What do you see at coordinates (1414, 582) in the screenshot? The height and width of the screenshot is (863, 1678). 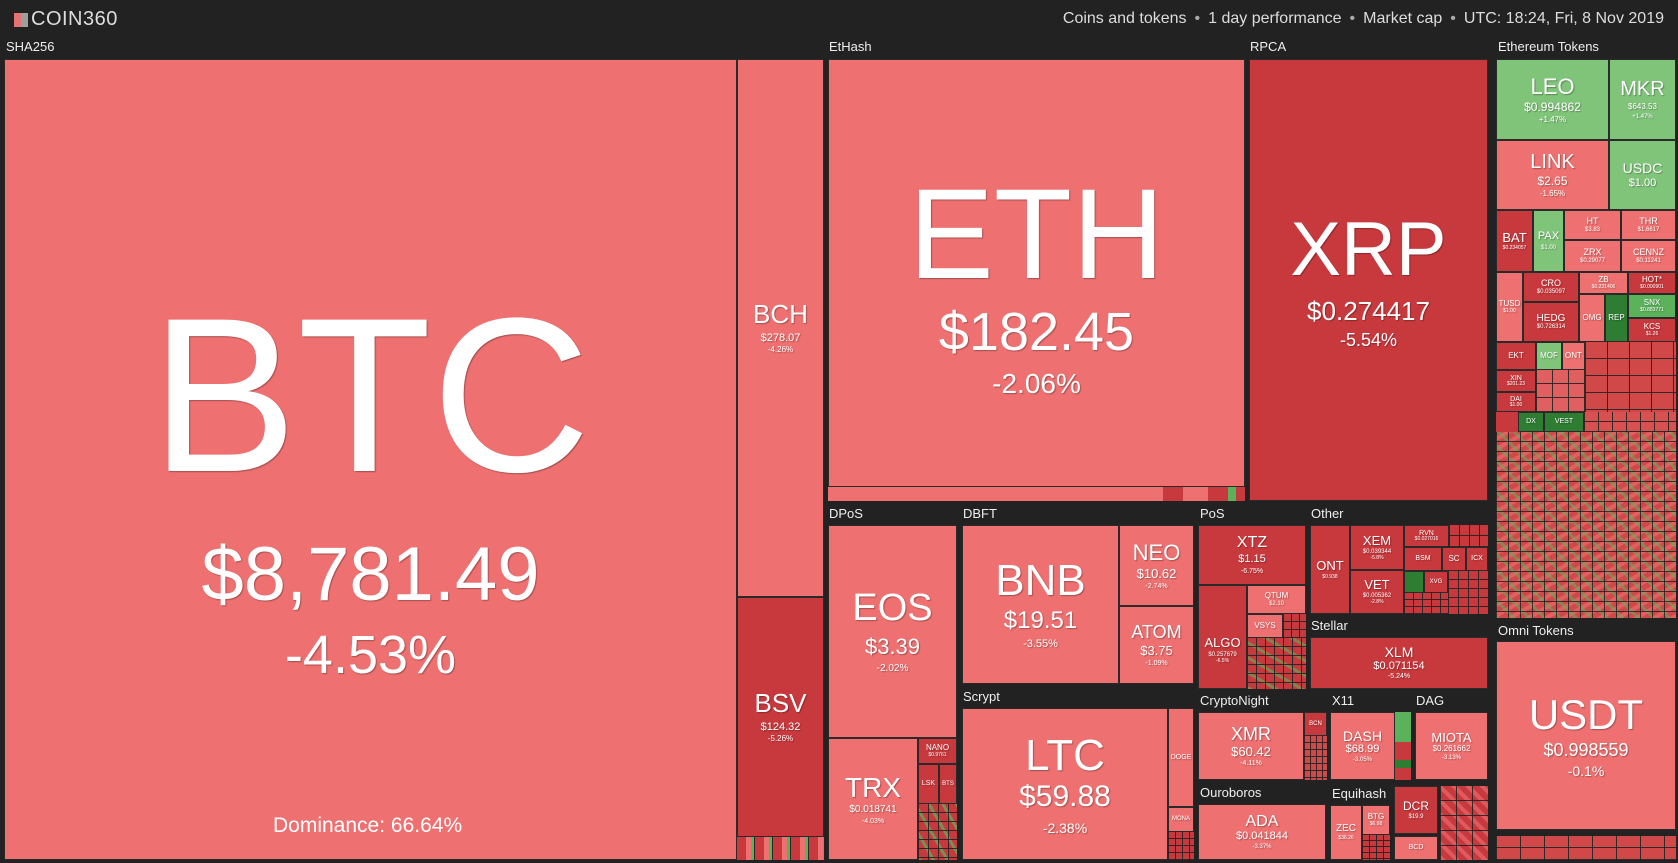 I see `coin-tile-other-green` at bounding box center [1414, 582].